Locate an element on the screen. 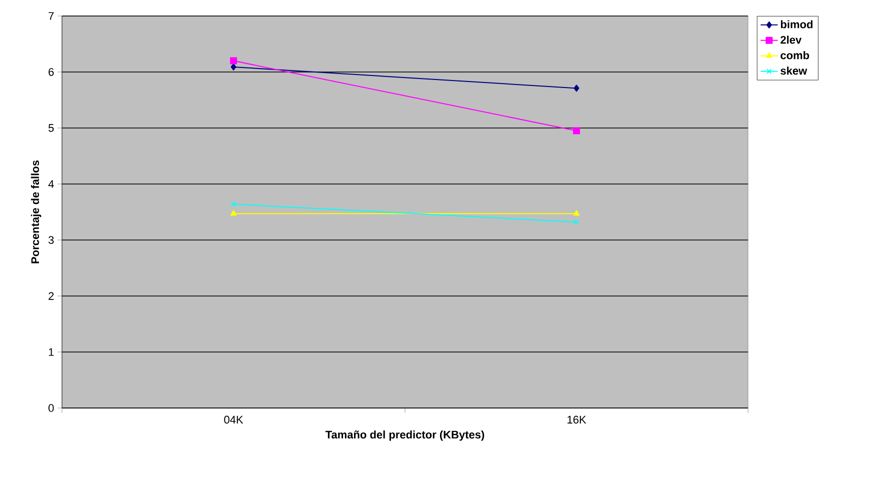 The image size is (882, 484). y-tick-label: 3 is located at coordinates (51, 240).